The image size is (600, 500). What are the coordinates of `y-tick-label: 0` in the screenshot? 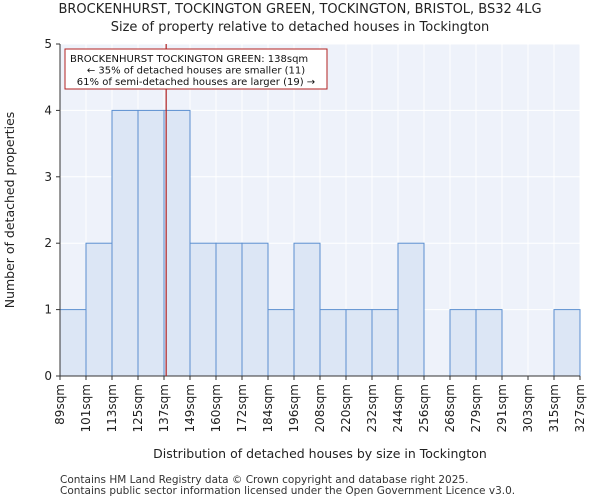 It's located at (48, 376).